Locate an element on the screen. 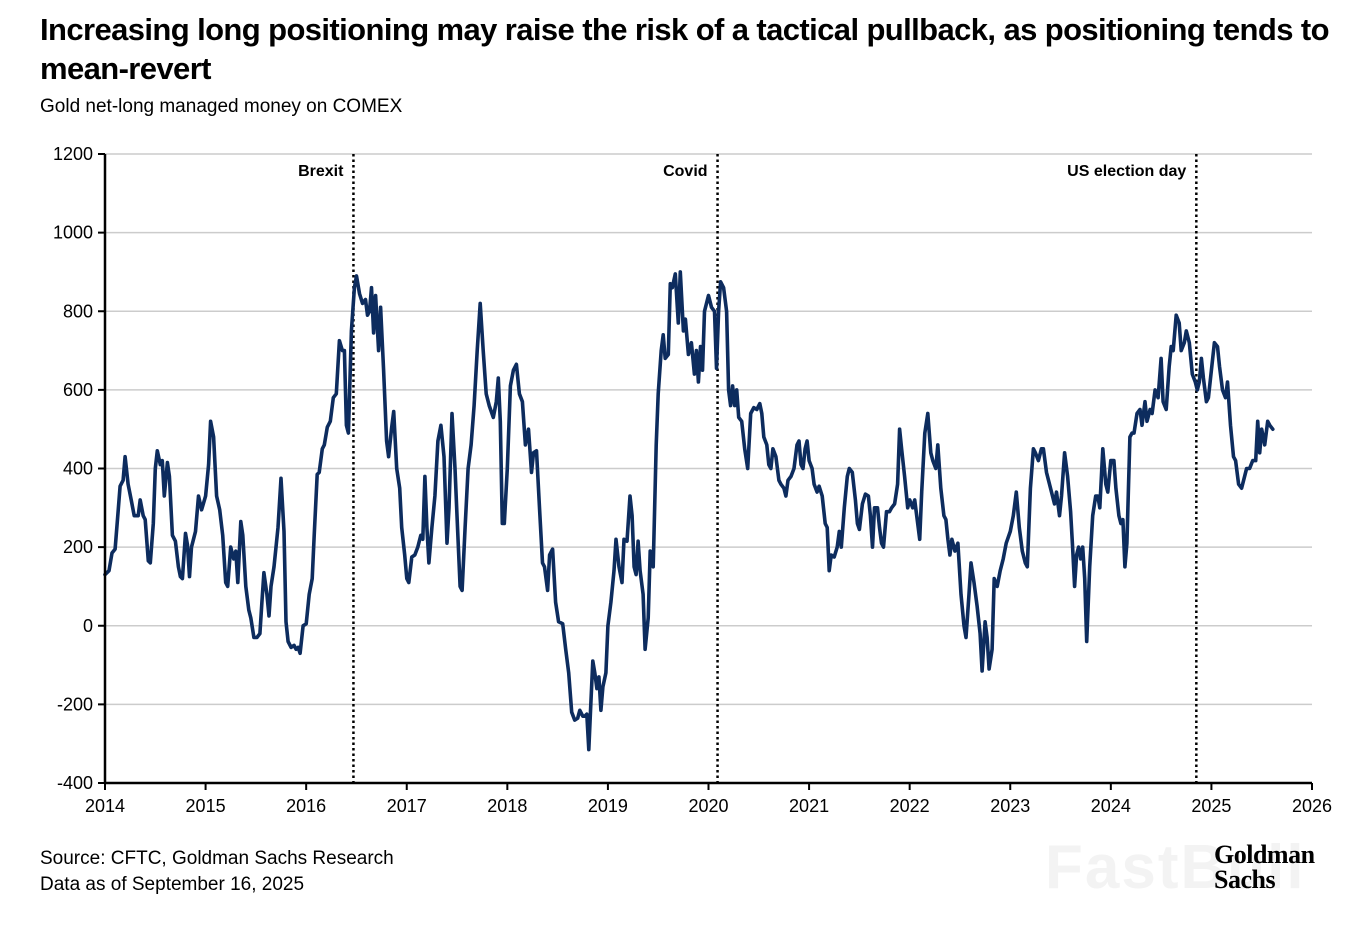 This screenshot has height=938, width=1371. y-tick-label: 0 is located at coordinates (88, 626).